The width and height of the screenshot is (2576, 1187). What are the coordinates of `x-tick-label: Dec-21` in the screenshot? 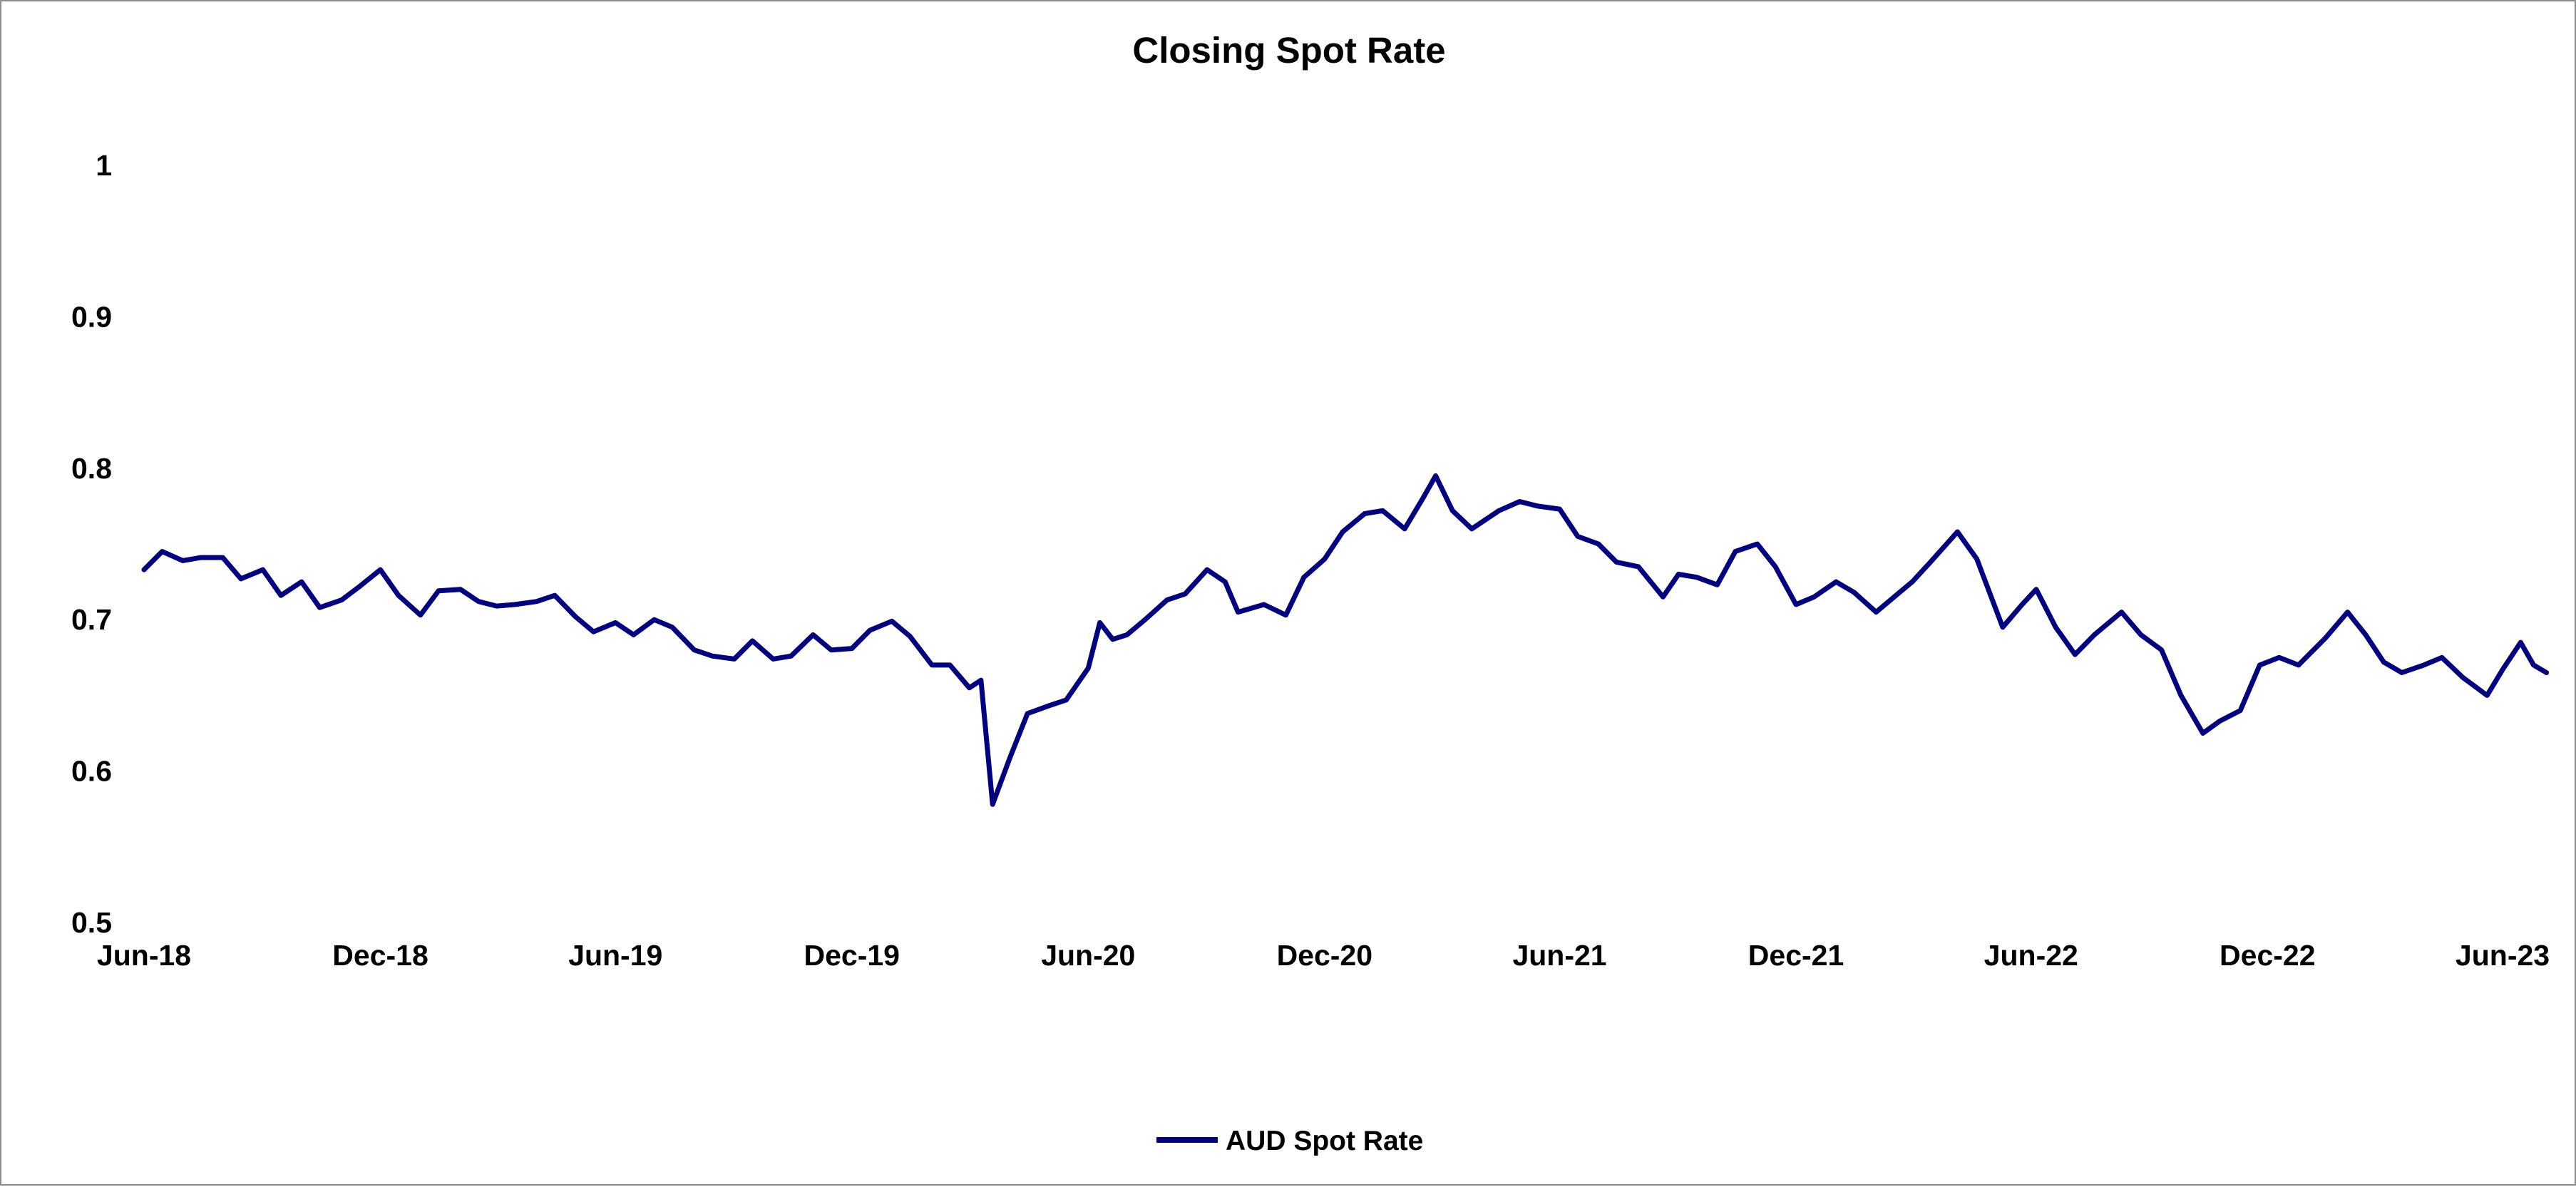 It's located at (1796, 955).